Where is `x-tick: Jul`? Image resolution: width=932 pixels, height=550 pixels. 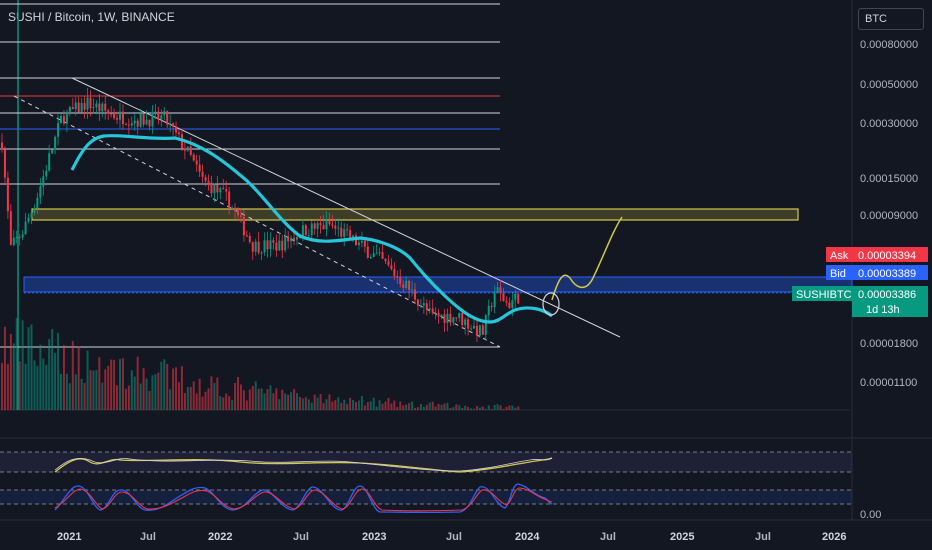
x-tick: Jul is located at coordinates (763, 537).